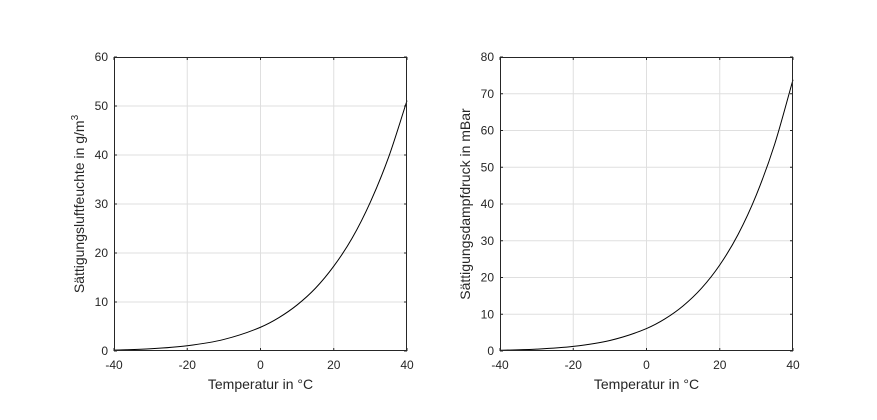 The height and width of the screenshot is (420, 877). I want to click on y-tick-label: 70, so click(488, 94).